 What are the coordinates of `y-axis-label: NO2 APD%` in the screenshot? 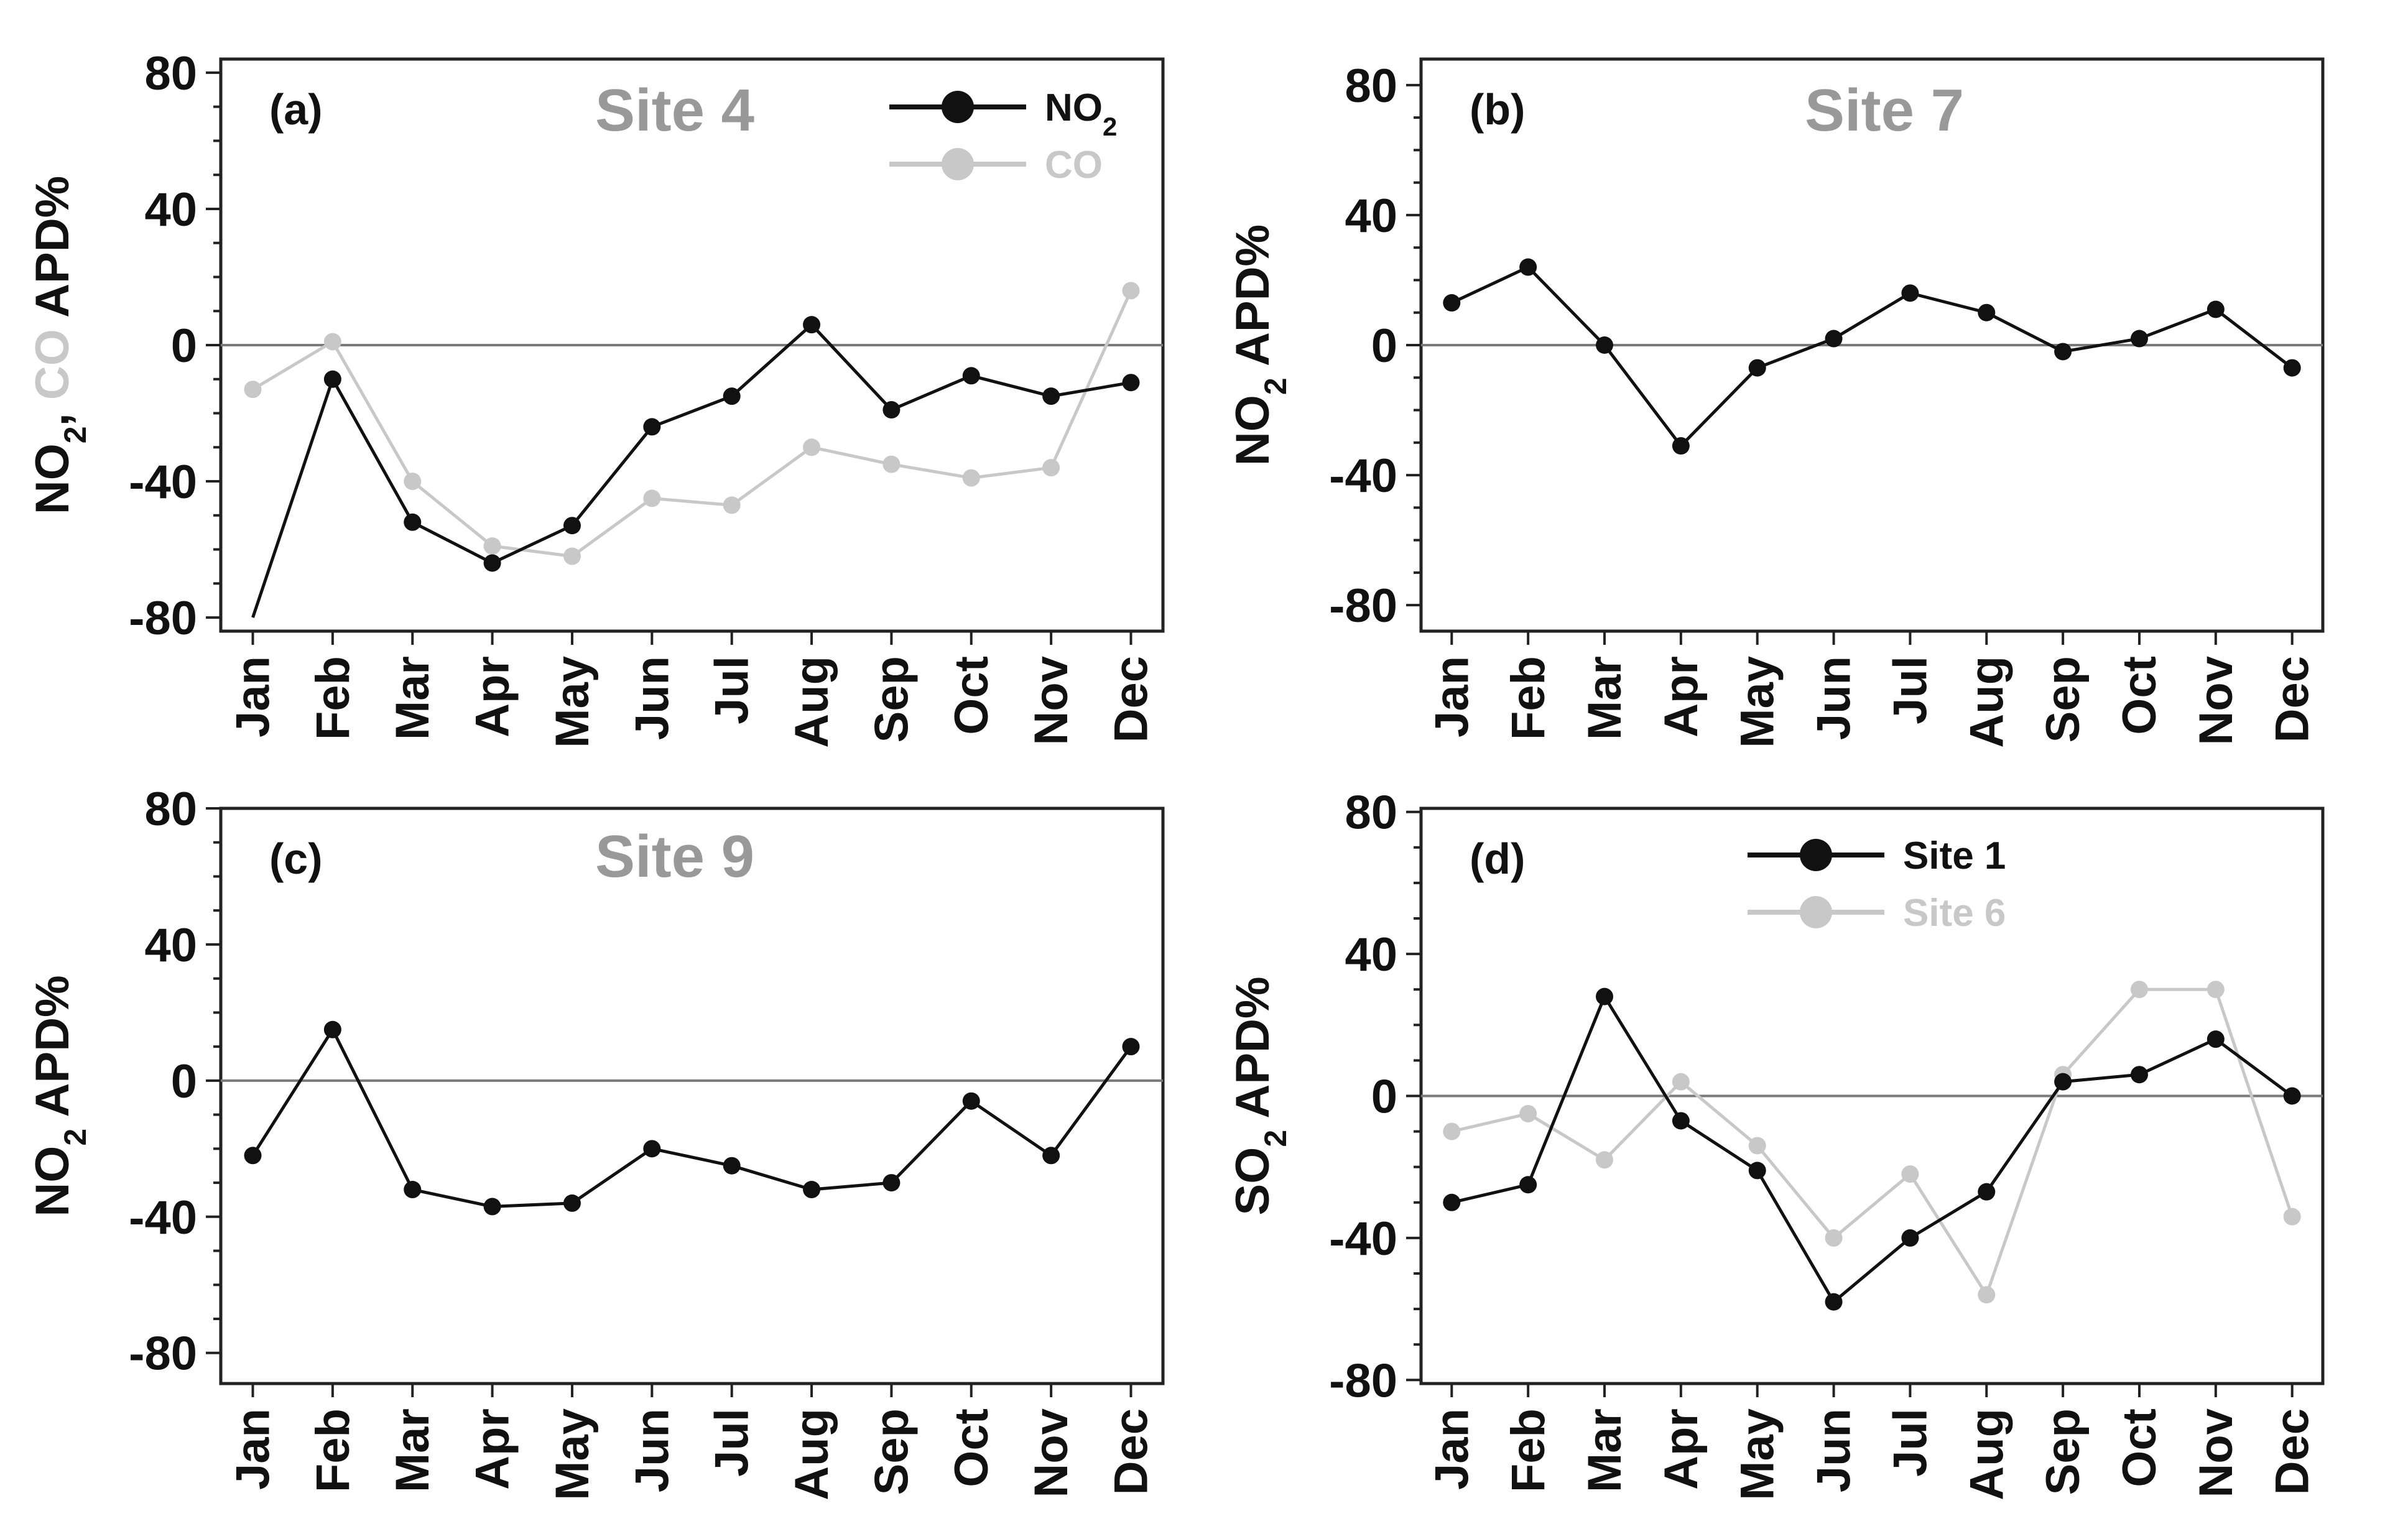 It's located at (1259, 345).